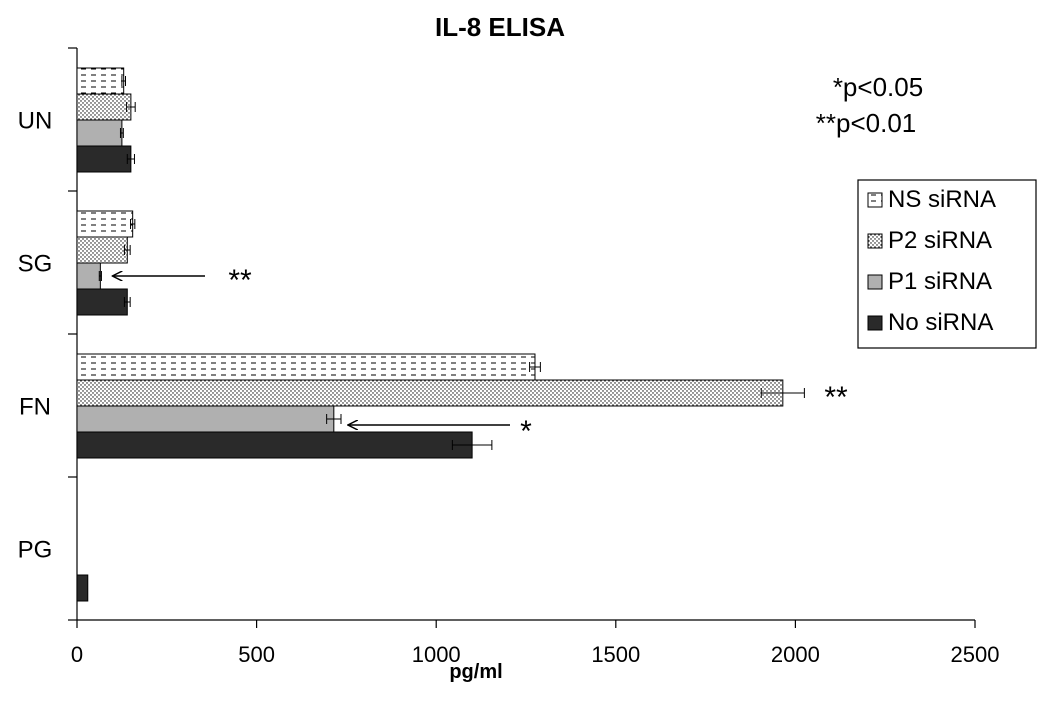 The width and height of the screenshot is (1050, 702). What do you see at coordinates (836, 397) in the screenshot?
I see `significance-marker-fn-p2: **` at bounding box center [836, 397].